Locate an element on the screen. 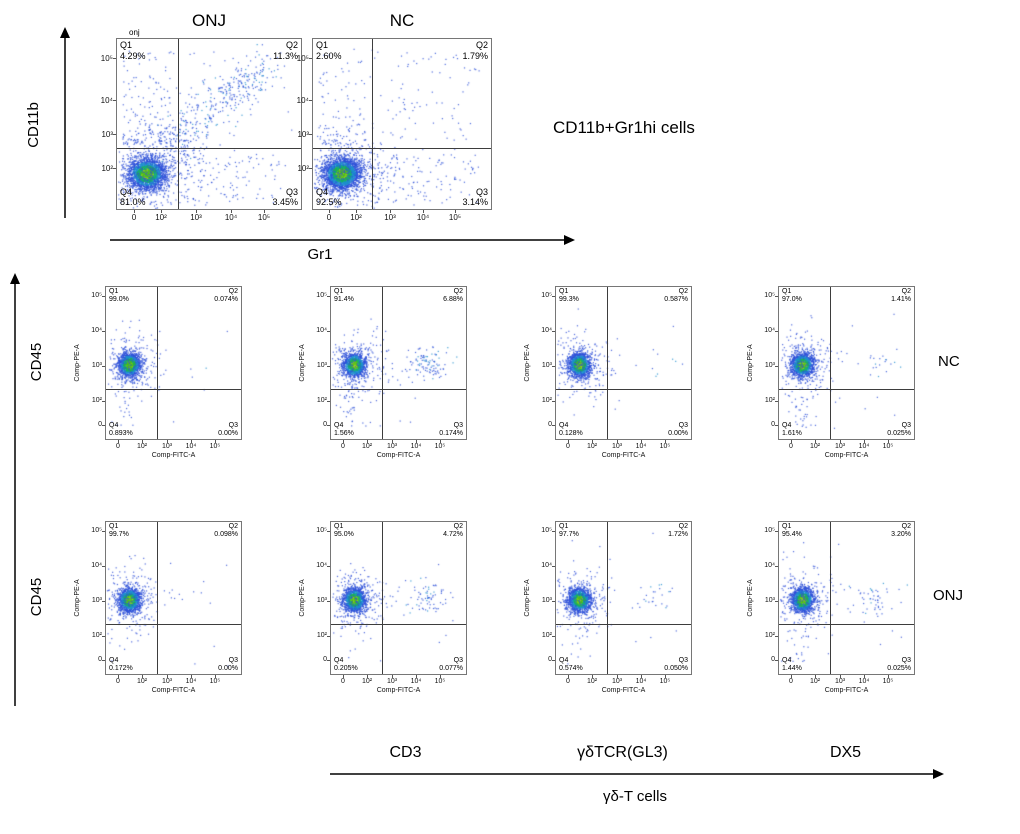 This screenshot has width=1020, height=834. y-axis-label-cd45-row1: CD45 is located at coordinates (36, 362).